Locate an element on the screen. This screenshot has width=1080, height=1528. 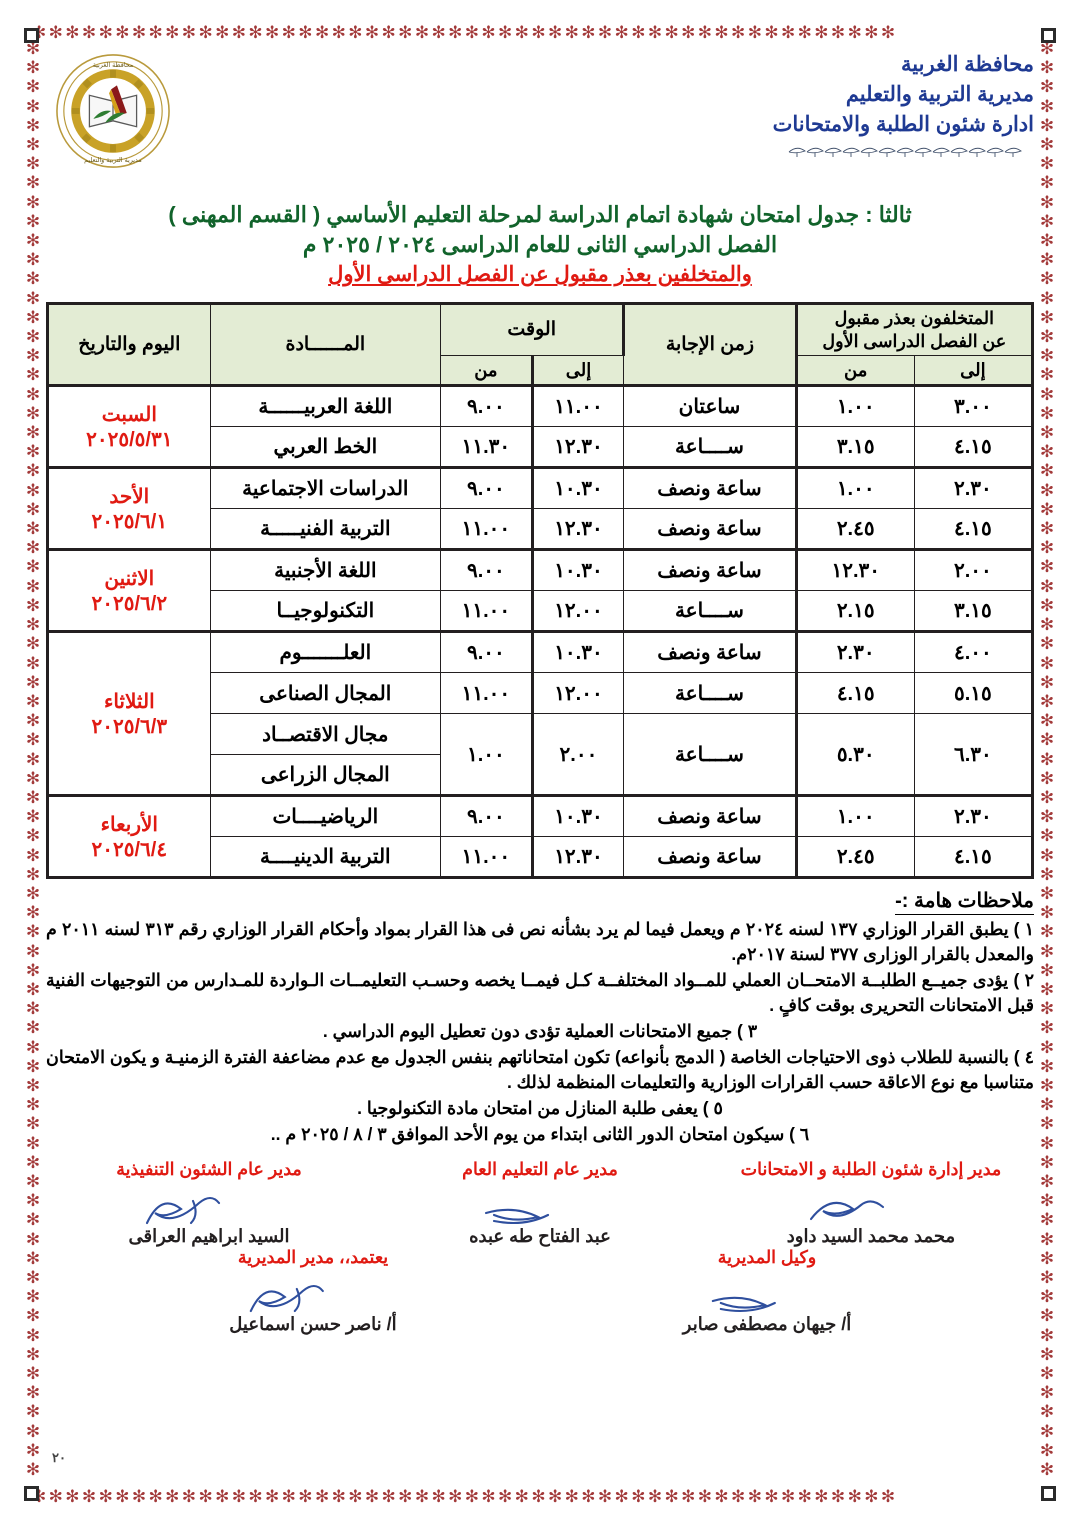
signature-title: مدير عام الشئون التنفيذية is located at coordinates (209, 1169).